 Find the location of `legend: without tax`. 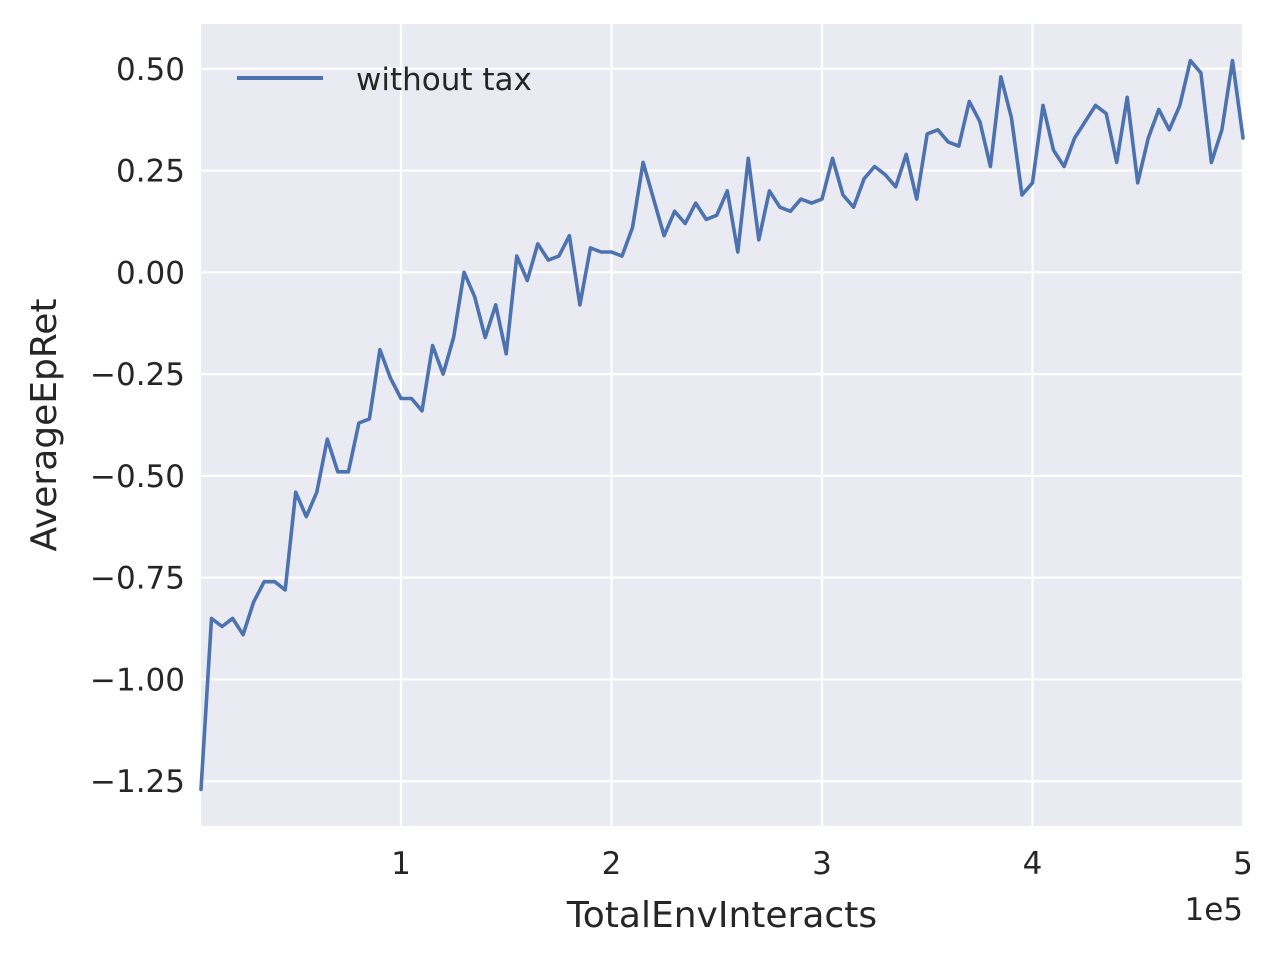

legend: without tax is located at coordinates (384, 80).